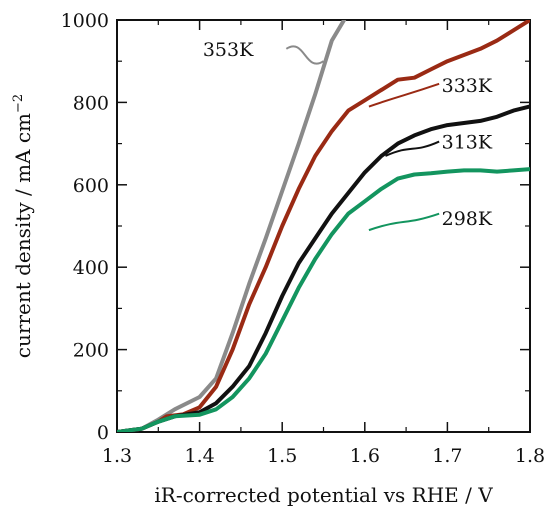 The height and width of the screenshot is (515, 550). I want to click on series-label-298K: 298K, so click(467, 219).